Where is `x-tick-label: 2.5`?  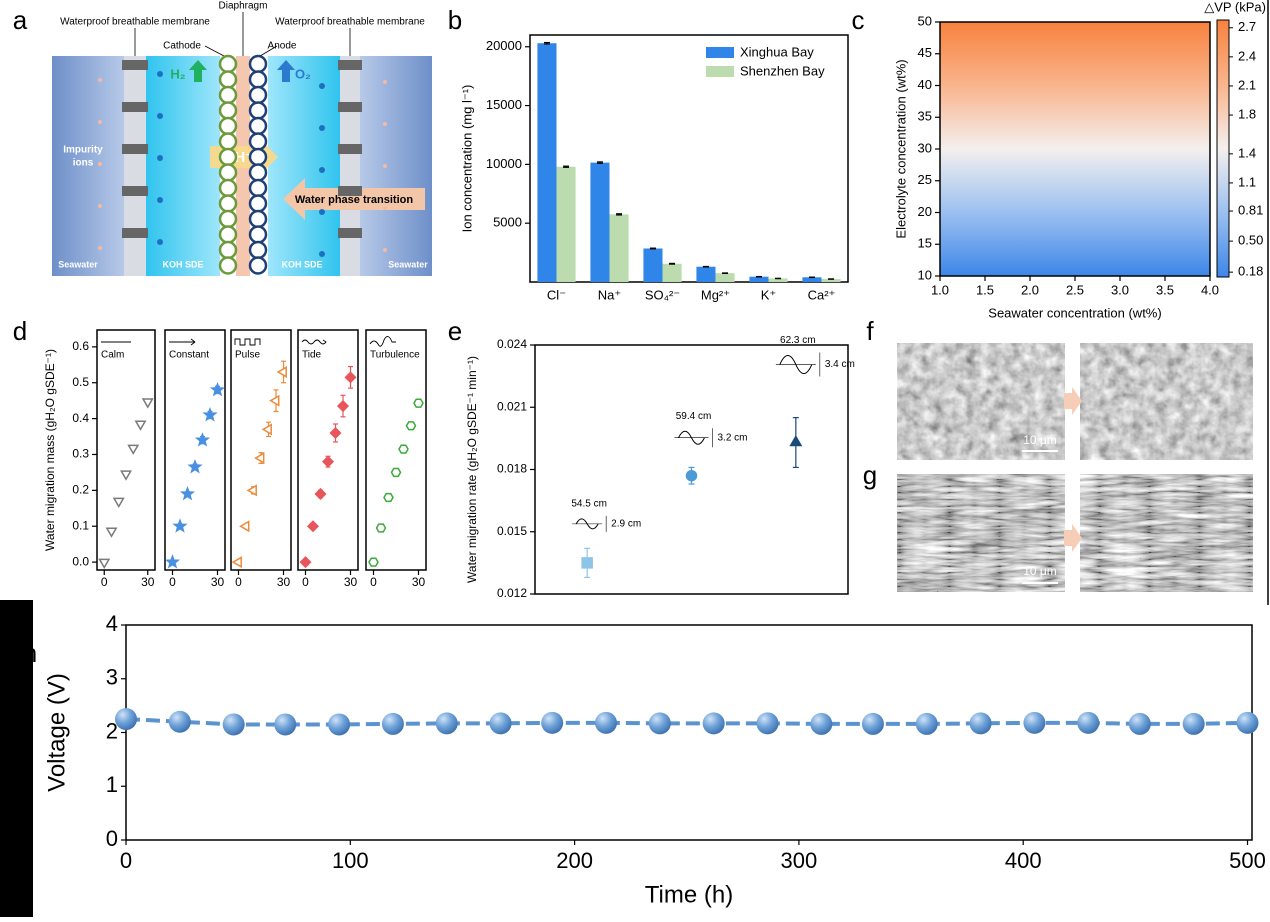 x-tick-label: 2.5 is located at coordinates (1075, 289).